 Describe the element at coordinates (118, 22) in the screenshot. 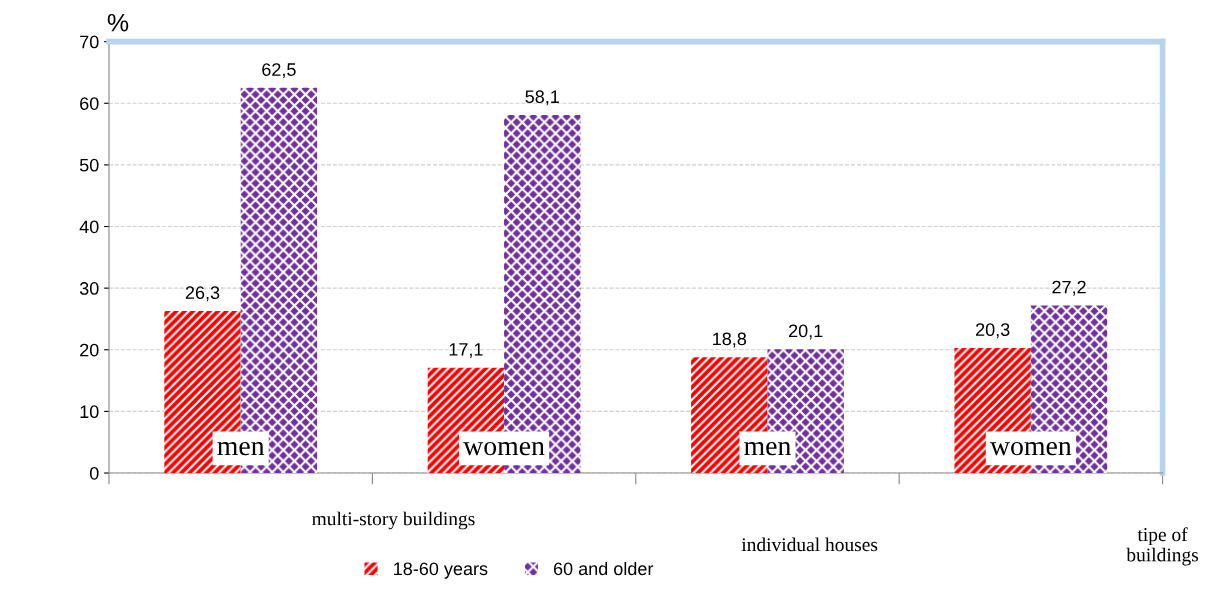

I see `y-axis-title: %` at that location.